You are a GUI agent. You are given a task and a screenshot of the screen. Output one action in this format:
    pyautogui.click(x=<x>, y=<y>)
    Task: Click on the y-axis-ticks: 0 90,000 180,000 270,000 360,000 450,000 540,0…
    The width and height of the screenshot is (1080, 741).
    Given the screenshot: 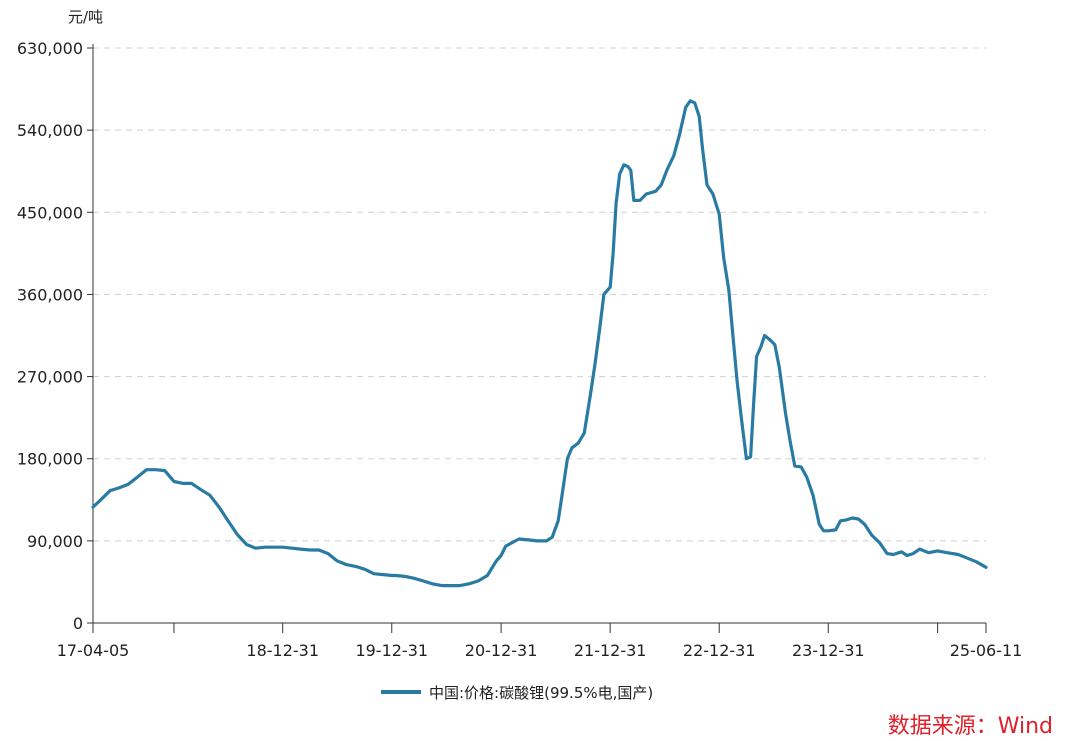 What is the action you would take?
    pyautogui.click(x=55, y=336)
    